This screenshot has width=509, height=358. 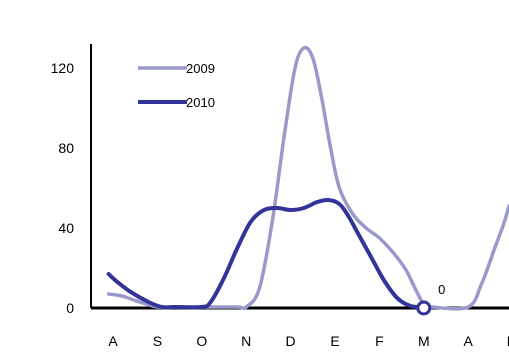 I want to click on x-tick-label: D, so click(x=291, y=341).